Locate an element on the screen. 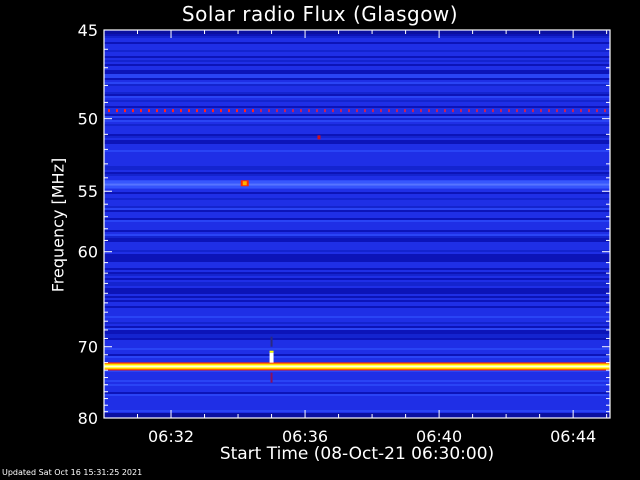  interference-band is located at coordinates (357, 366).